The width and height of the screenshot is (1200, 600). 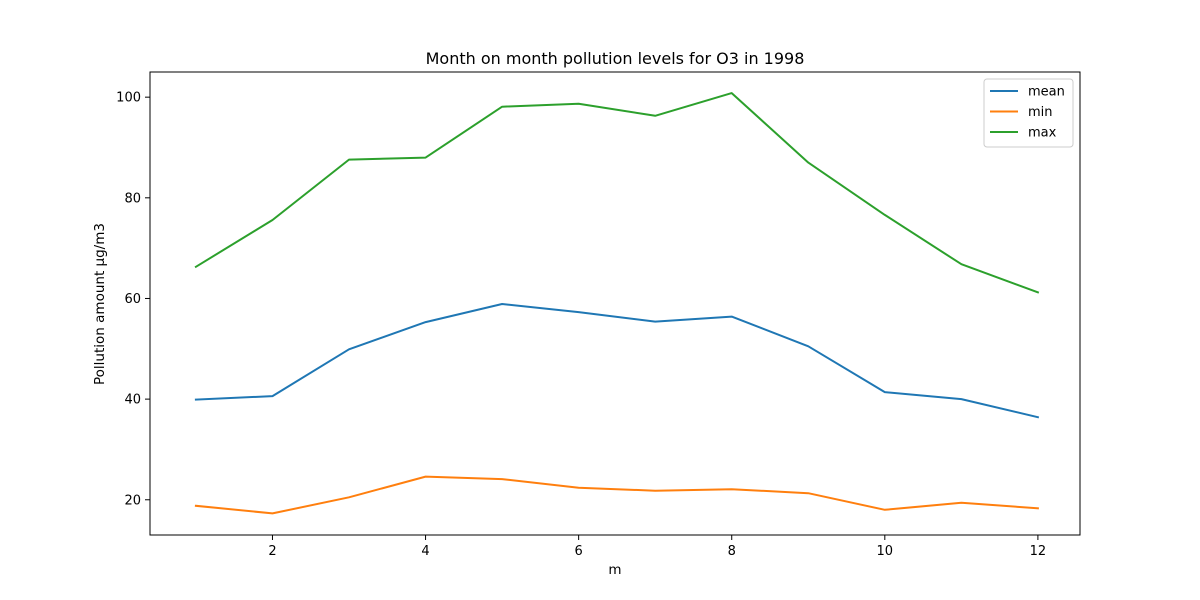 I want to click on x-tick-label: 2, so click(x=272, y=551).